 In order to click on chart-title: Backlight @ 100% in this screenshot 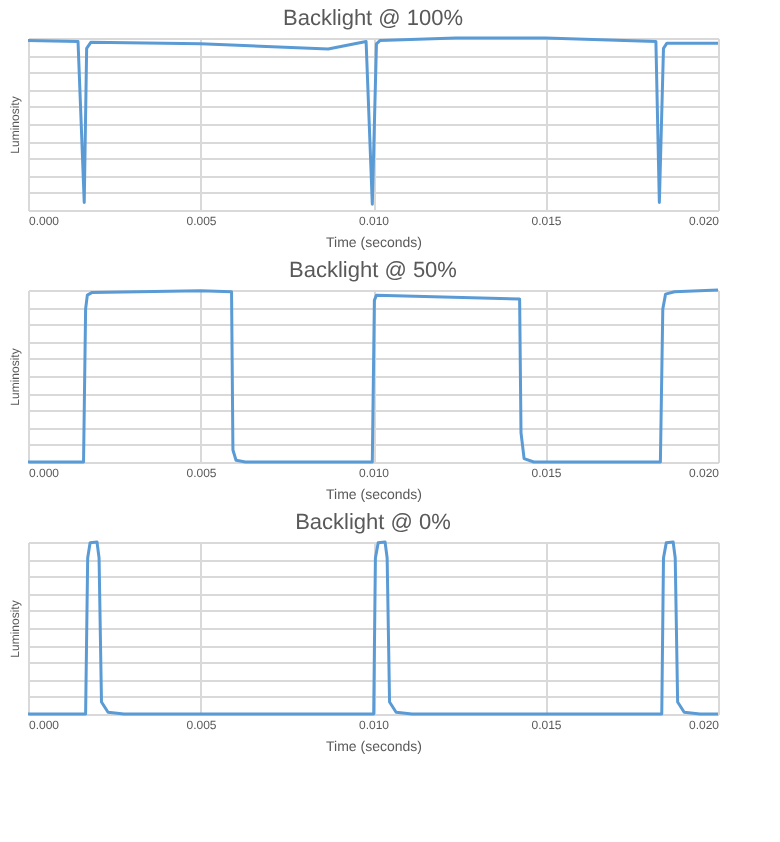, I will do `click(373, 18)`.